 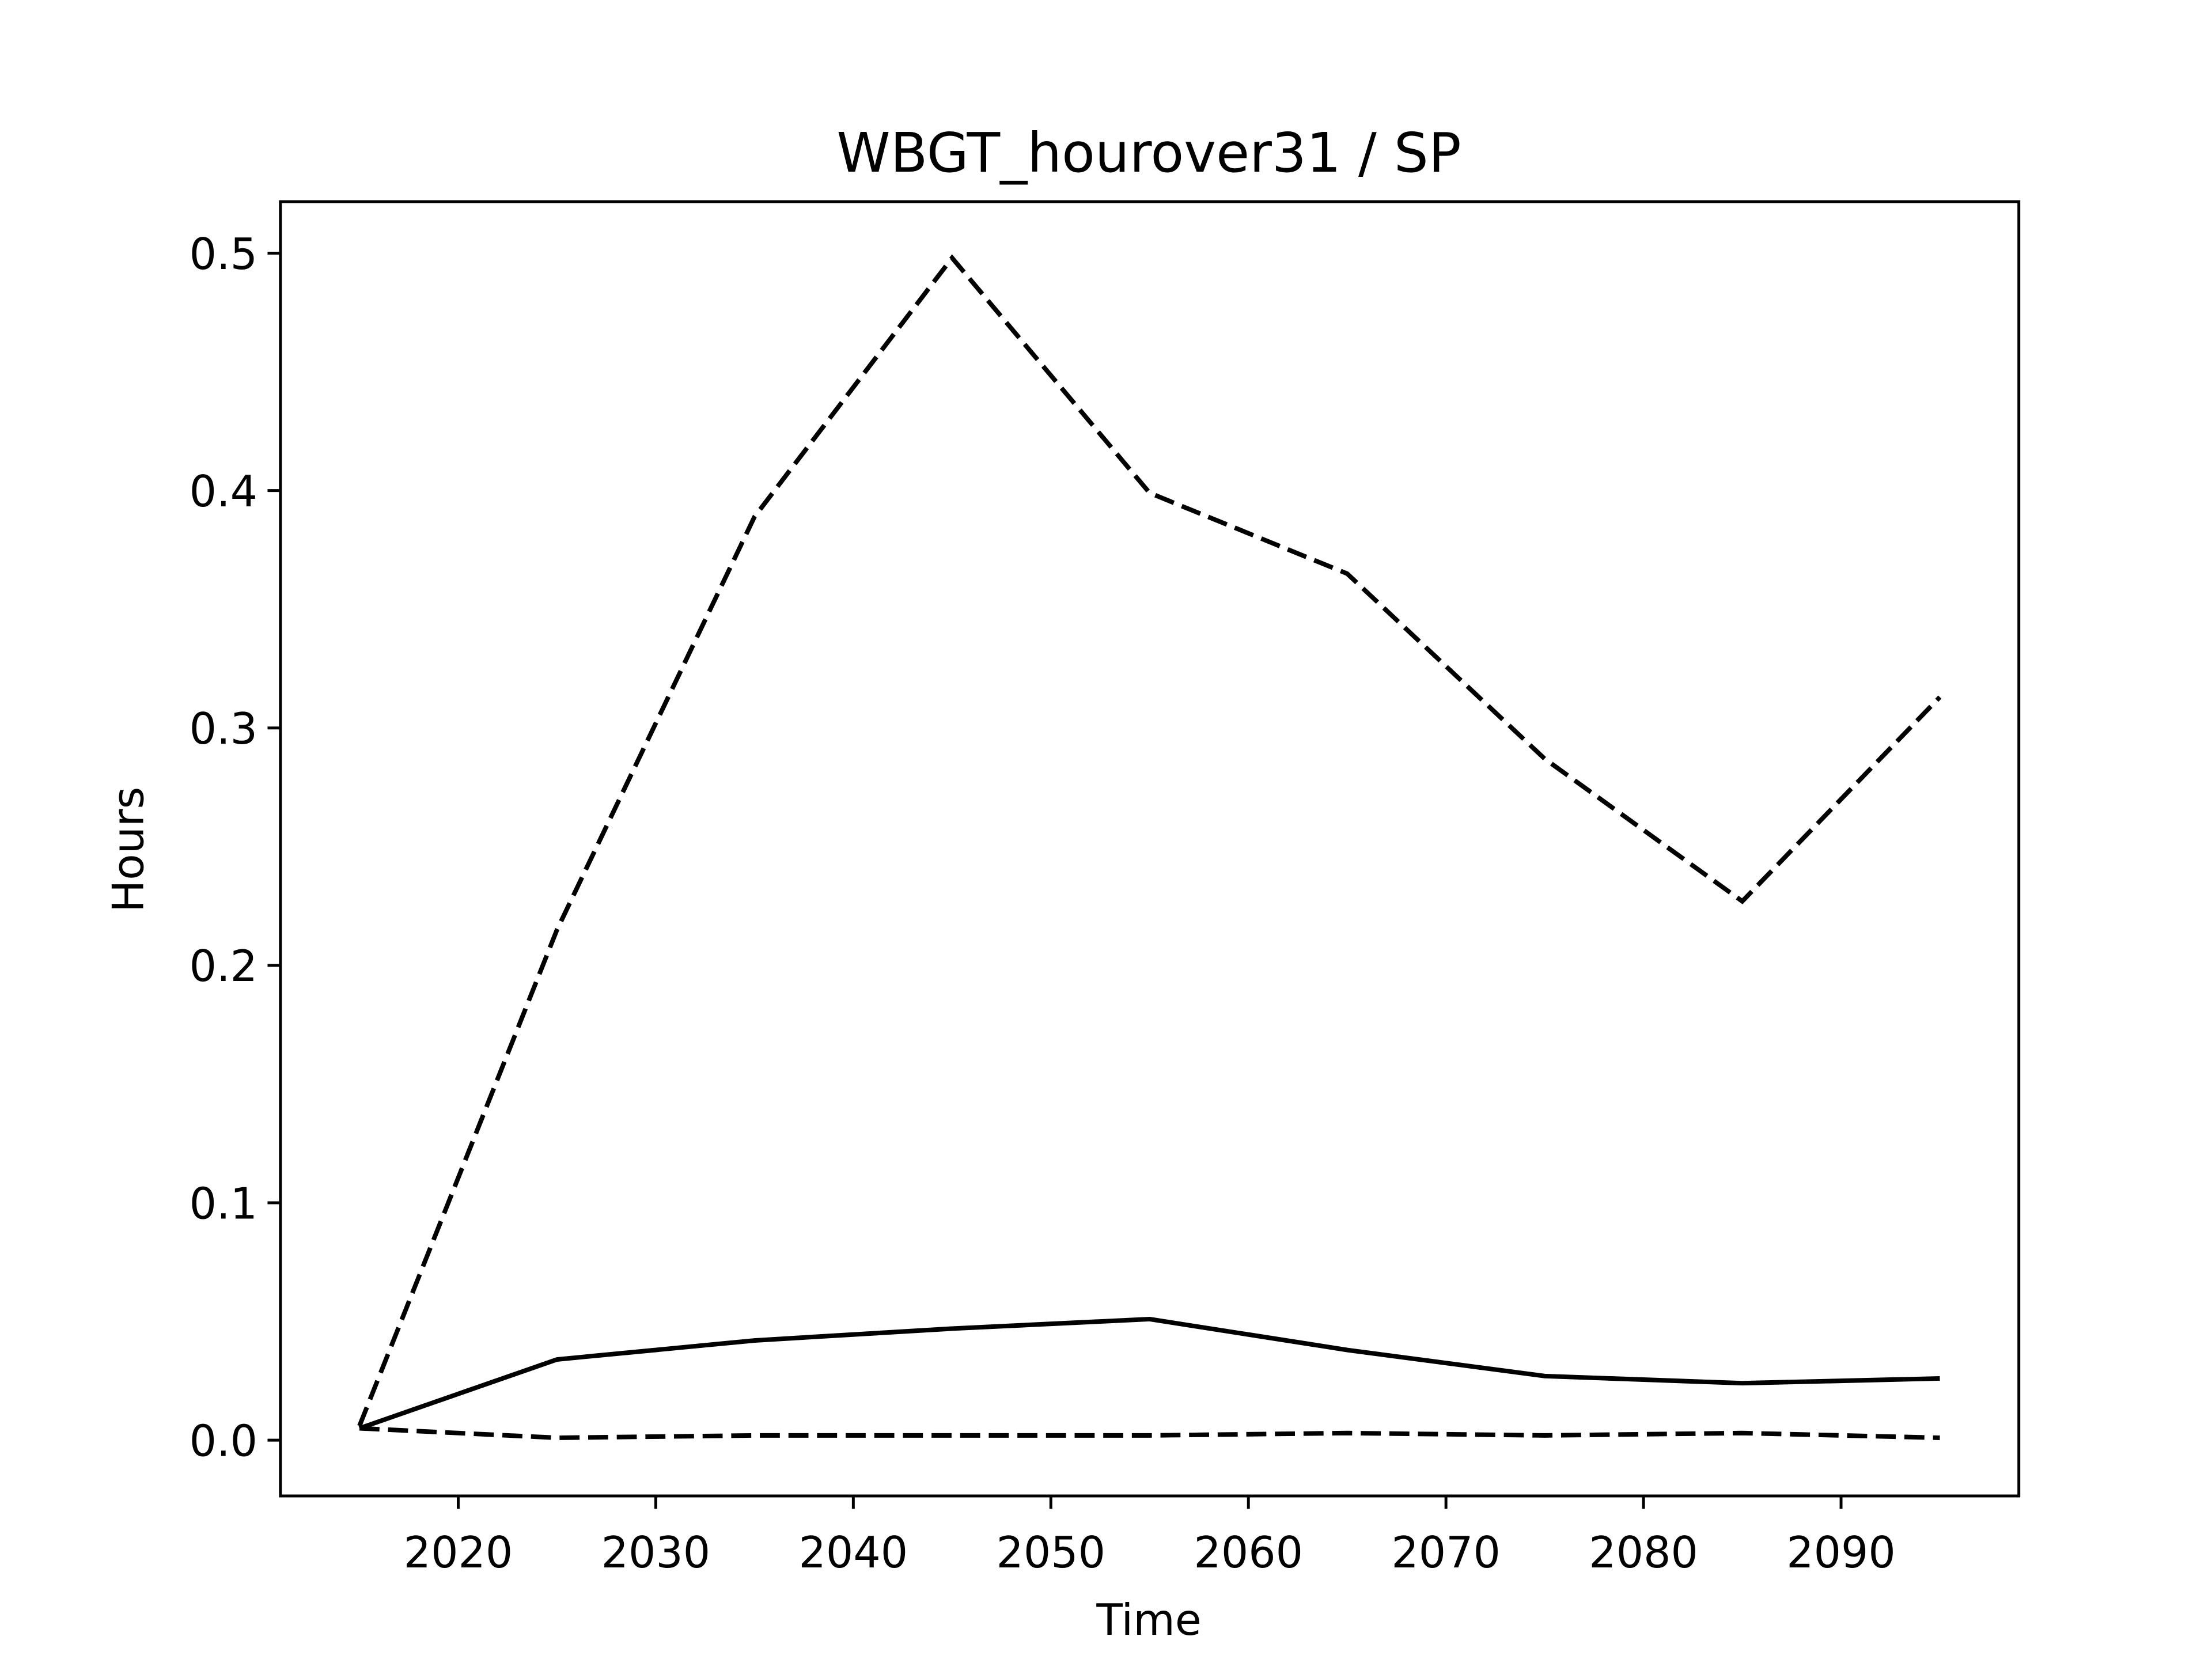 What do you see at coordinates (223, 254) in the screenshot?
I see `y-tick-label: 0.5` at bounding box center [223, 254].